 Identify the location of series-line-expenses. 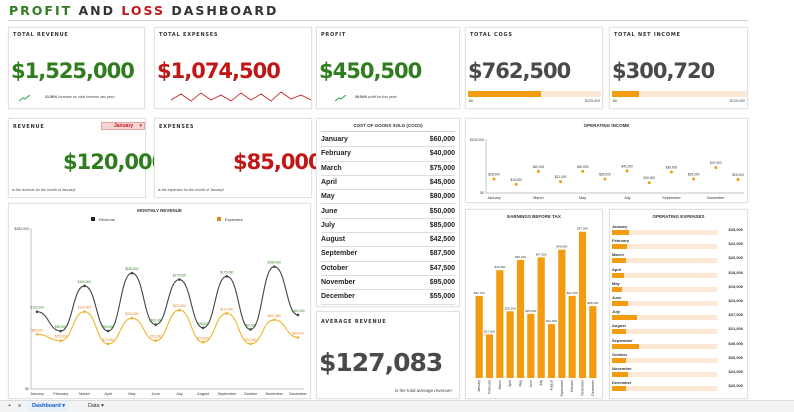
(167, 327).